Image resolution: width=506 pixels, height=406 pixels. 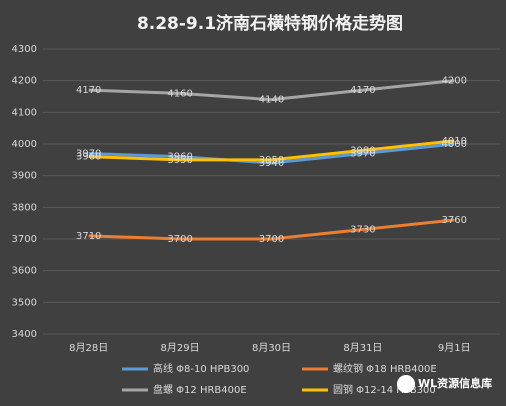 I want to click on data-label: 3760, so click(x=454, y=220).